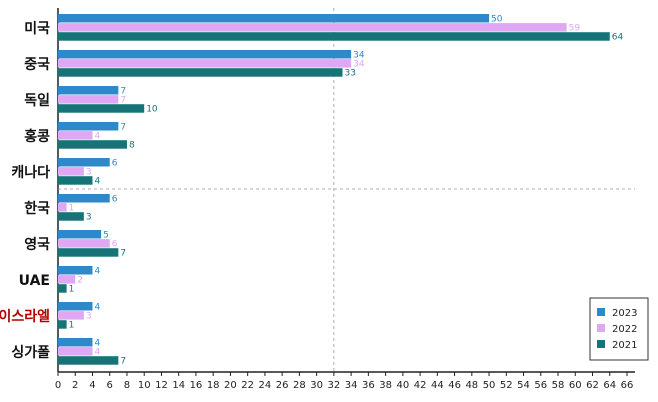  I want to click on x-tick-label: 40, so click(402, 385).